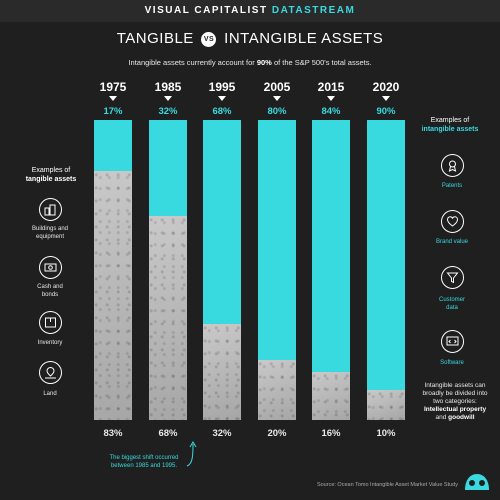 This screenshot has width=500, height=500. I want to click on title-right: INTANGIBLE ASSETS, so click(304, 38).